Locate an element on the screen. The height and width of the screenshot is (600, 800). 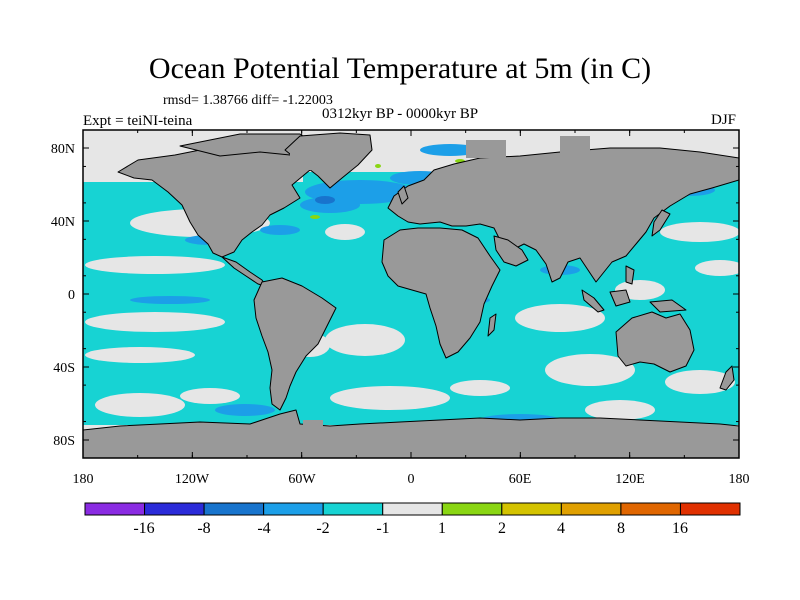
colorbar-label: 16 is located at coordinates (680, 528).